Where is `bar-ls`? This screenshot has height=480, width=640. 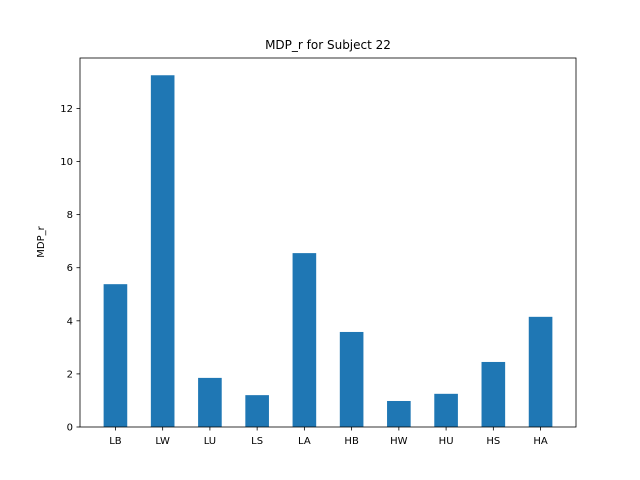 bar-ls is located at coordinates (257, 411).